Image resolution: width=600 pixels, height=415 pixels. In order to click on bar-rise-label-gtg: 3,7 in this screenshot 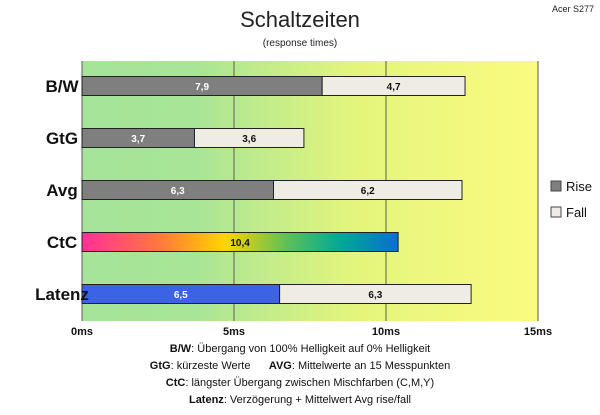, I will do `click(138, 139)`.